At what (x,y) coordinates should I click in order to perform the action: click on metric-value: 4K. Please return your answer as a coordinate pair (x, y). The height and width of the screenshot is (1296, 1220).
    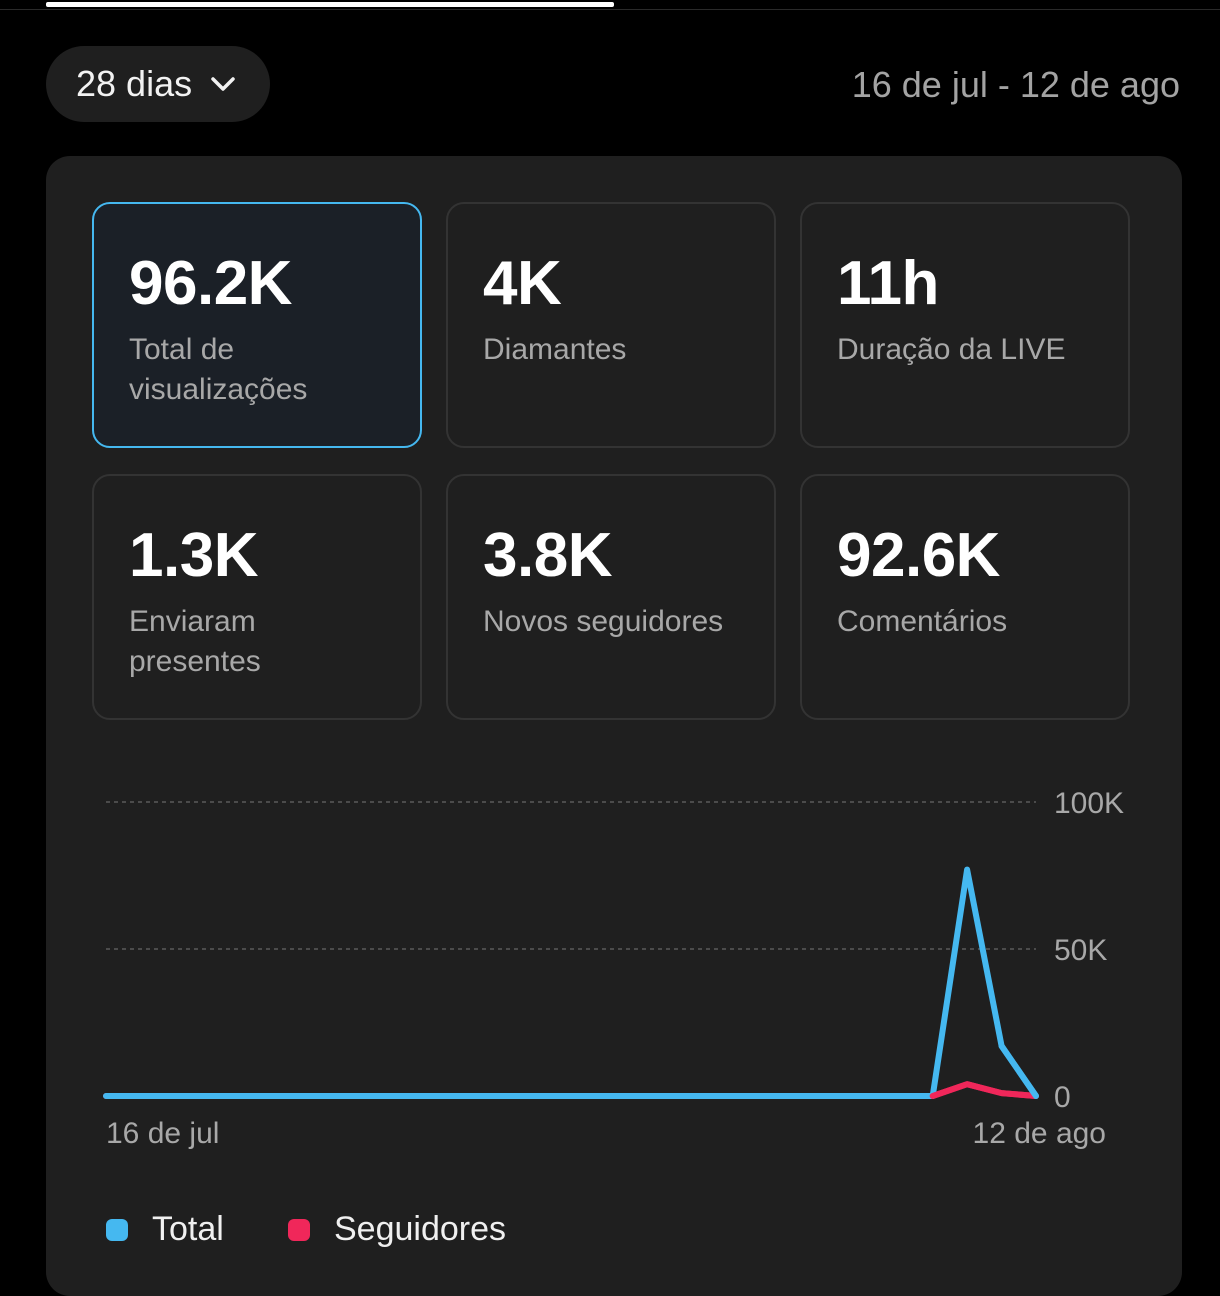
    Looking at the image, I should click on (522, 283).